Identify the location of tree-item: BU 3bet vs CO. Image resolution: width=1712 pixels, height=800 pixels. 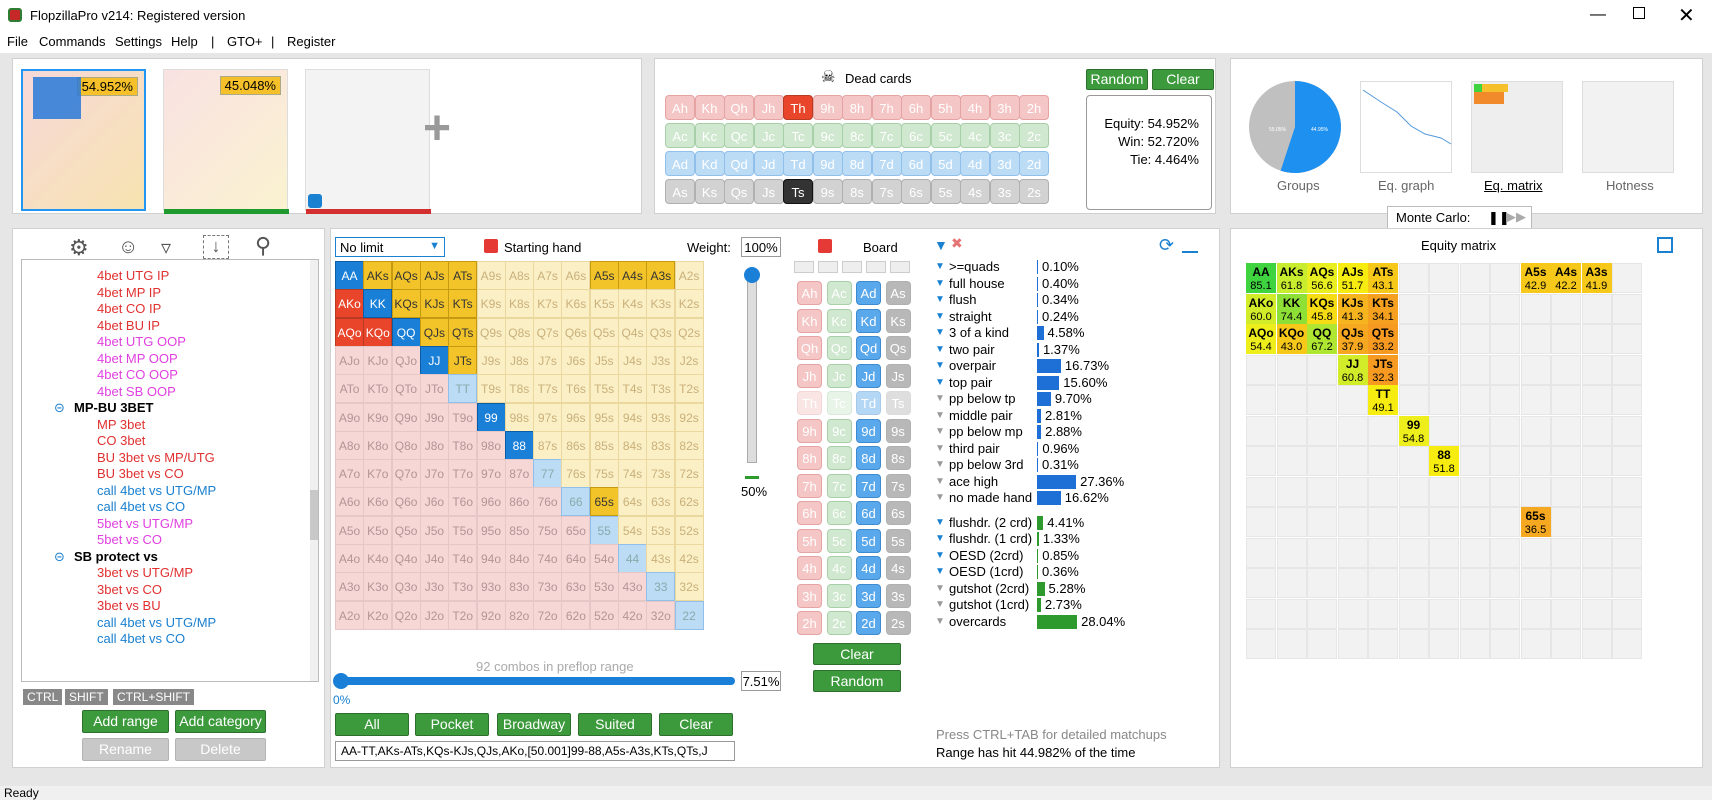
(140, 473).